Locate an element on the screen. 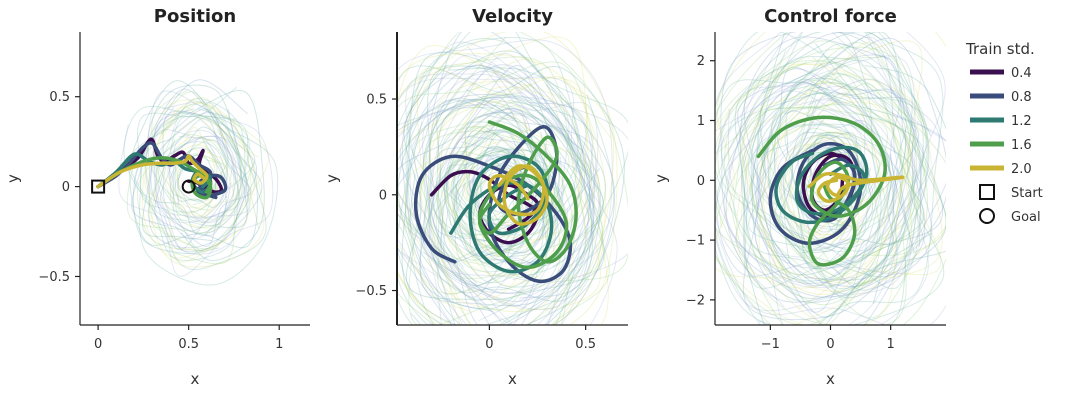 The height and width of the screenshot is (403, 1066). legend-label: 1.2 is located at coordinates (1021, 121).